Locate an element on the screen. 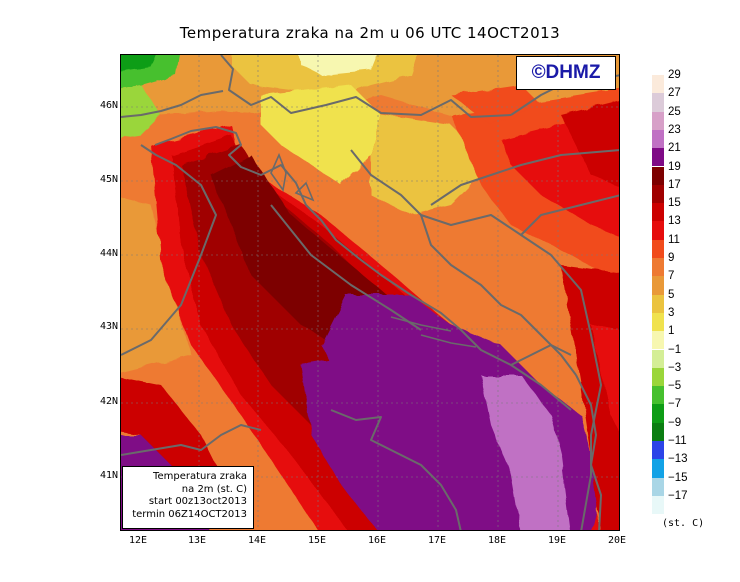 Image resolution: width=740 pixels, height=582 pixels. legend-label: 3 is located at coordinates (671, 312).